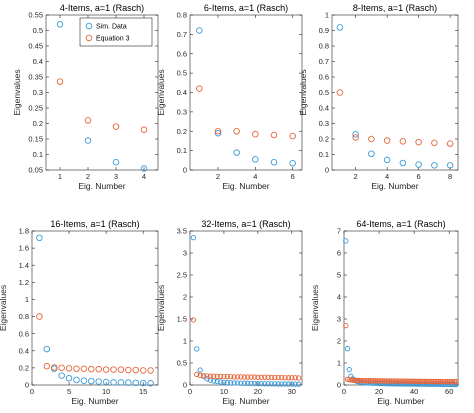 The image size is (474, 413). What do you see at coordinates (327, 15) in the screenshot?
I see `y-tick-label: 1` at bounding box center [327, 15].